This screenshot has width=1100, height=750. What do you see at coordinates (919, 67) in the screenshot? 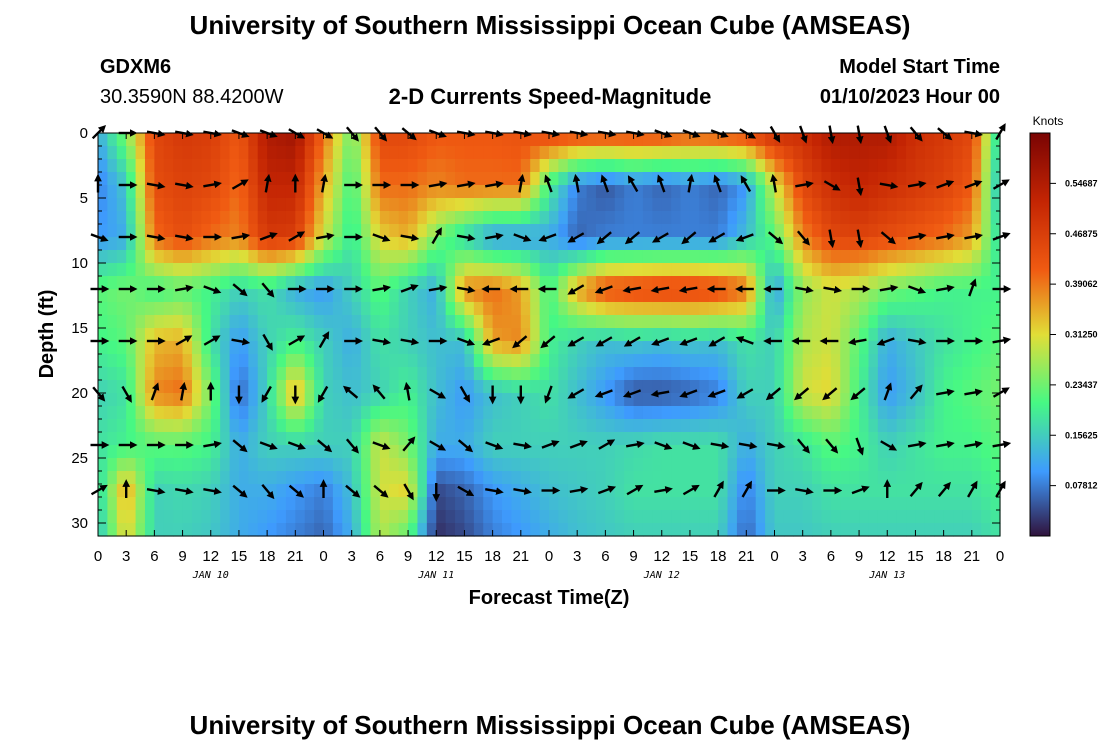
I see `model-start-label: Model Start Time` at bounding box center [919, 67].